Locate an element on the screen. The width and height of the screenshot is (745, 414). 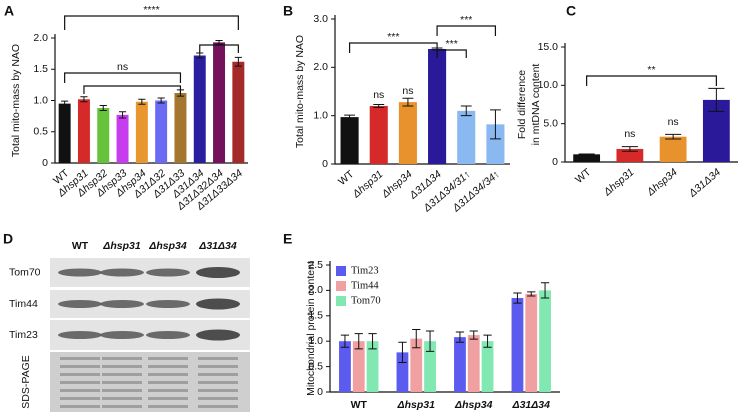
y-tick-label: 0 is located at coordinates (45, 163).